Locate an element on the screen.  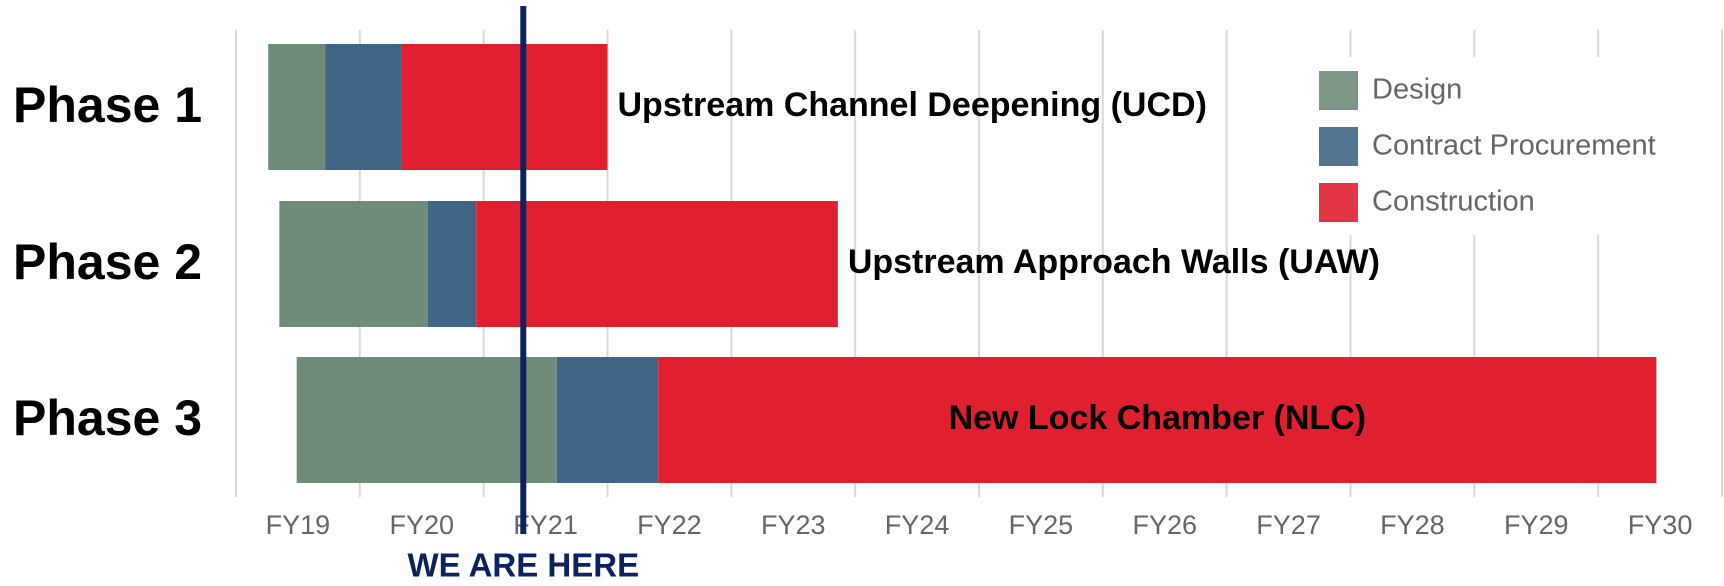
legend-label: Construction is located at coordinates (1453, 202).